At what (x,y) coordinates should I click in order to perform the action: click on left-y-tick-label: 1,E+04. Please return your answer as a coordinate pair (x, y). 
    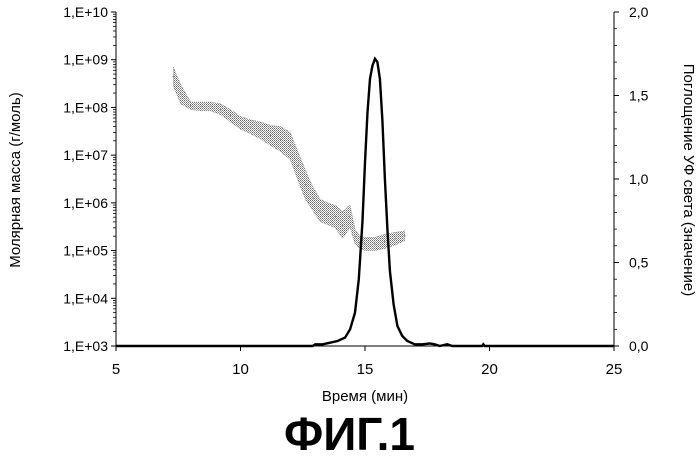
    Looking at the image, I should click on (85, 298).